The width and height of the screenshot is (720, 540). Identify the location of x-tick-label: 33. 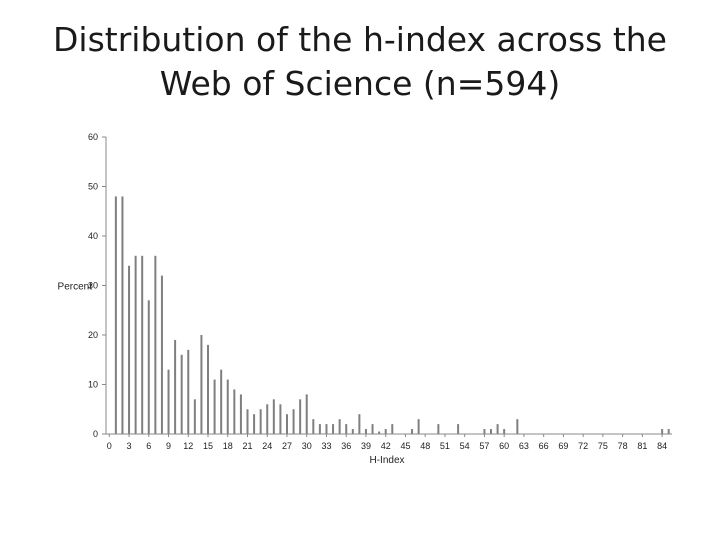
(326, 446).